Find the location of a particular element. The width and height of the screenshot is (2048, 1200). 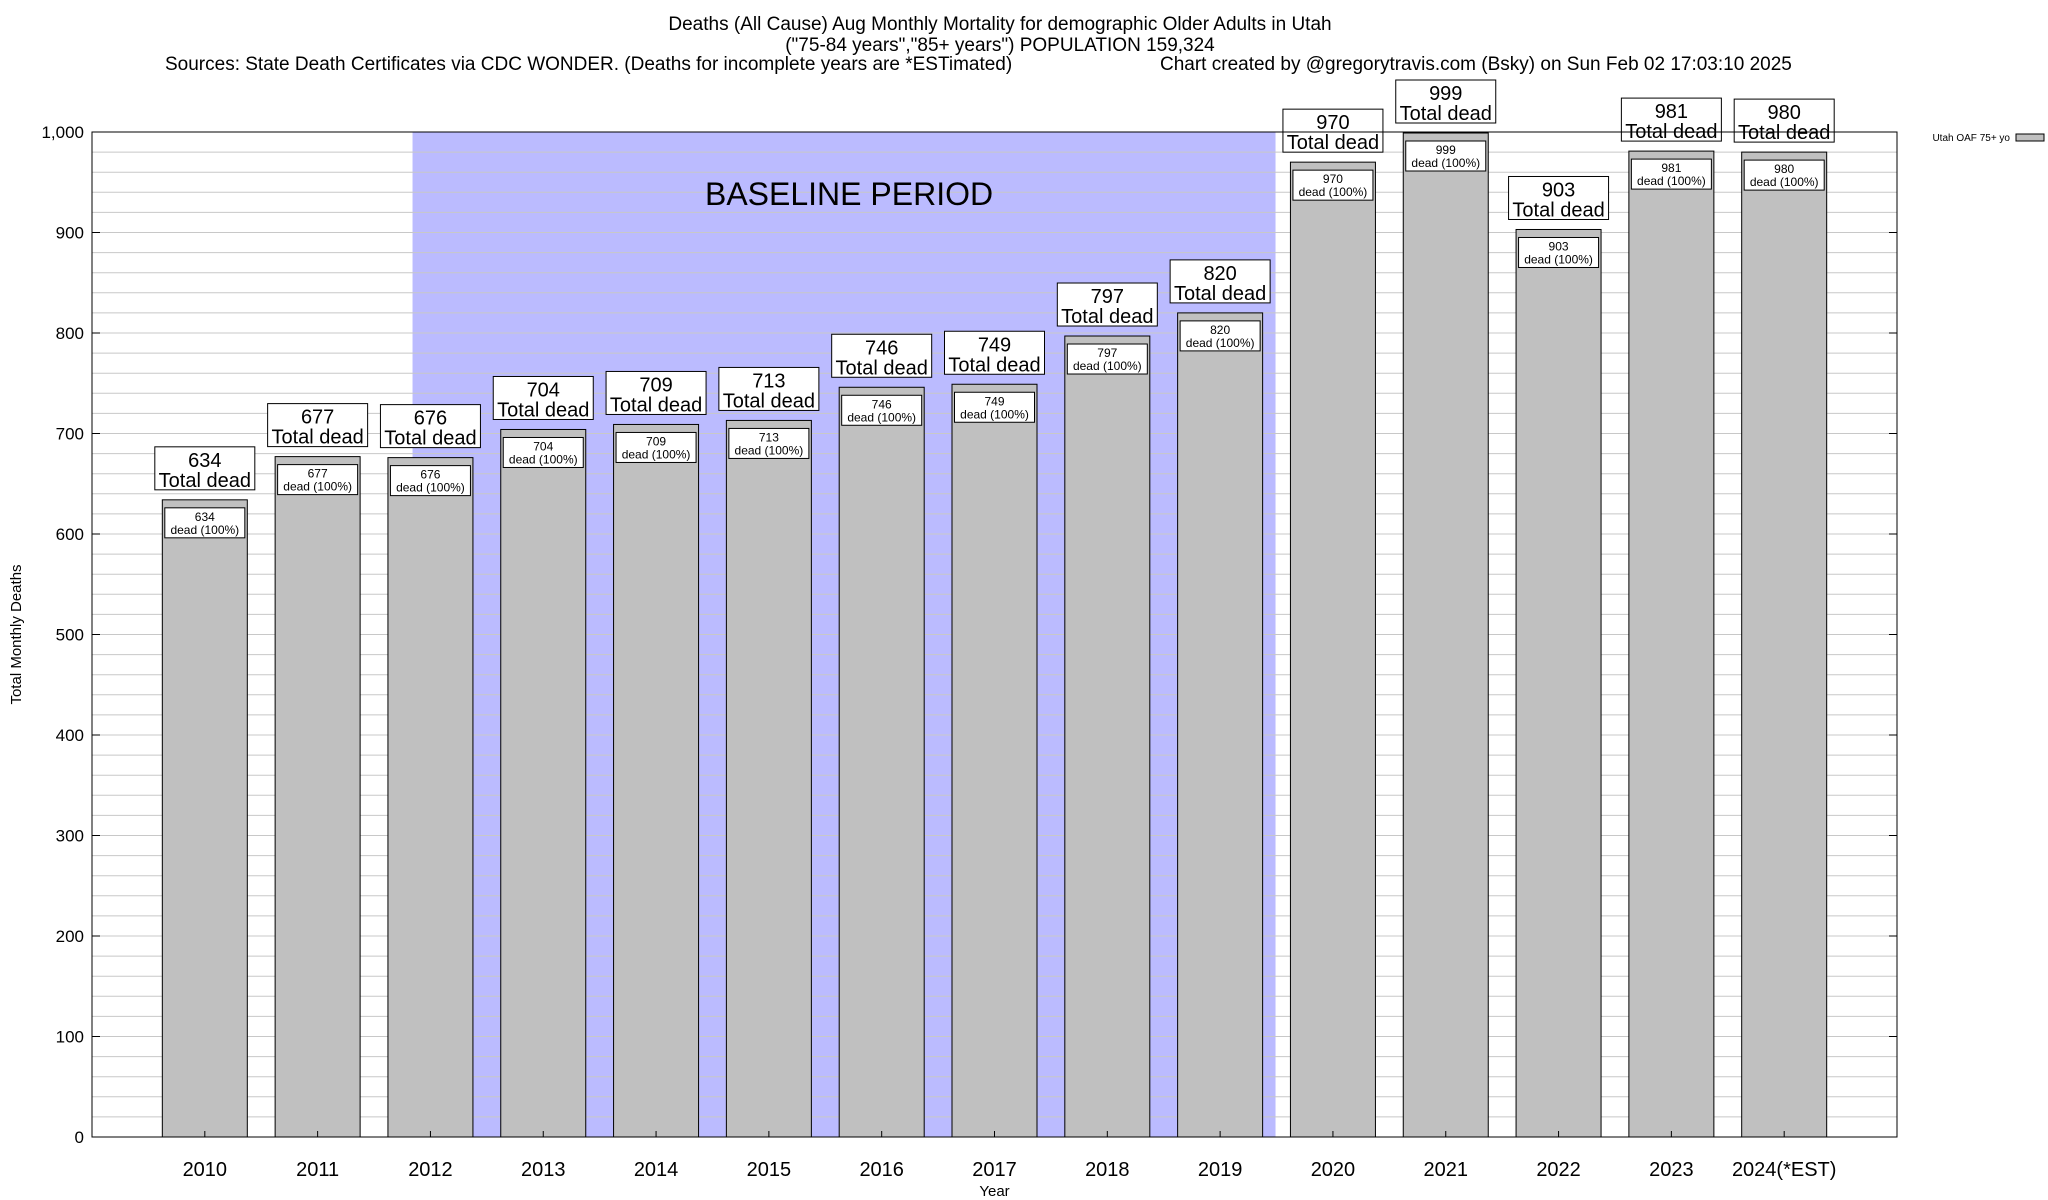

bar-inner-value: 980 is located at coordinates (1784, 169).